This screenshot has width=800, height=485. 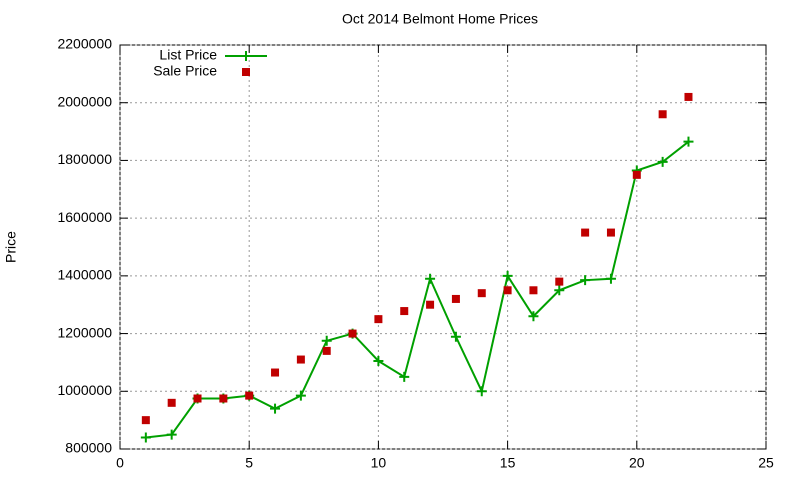 I want to click on x-tick-label: 25, so click(x=766, y=463).